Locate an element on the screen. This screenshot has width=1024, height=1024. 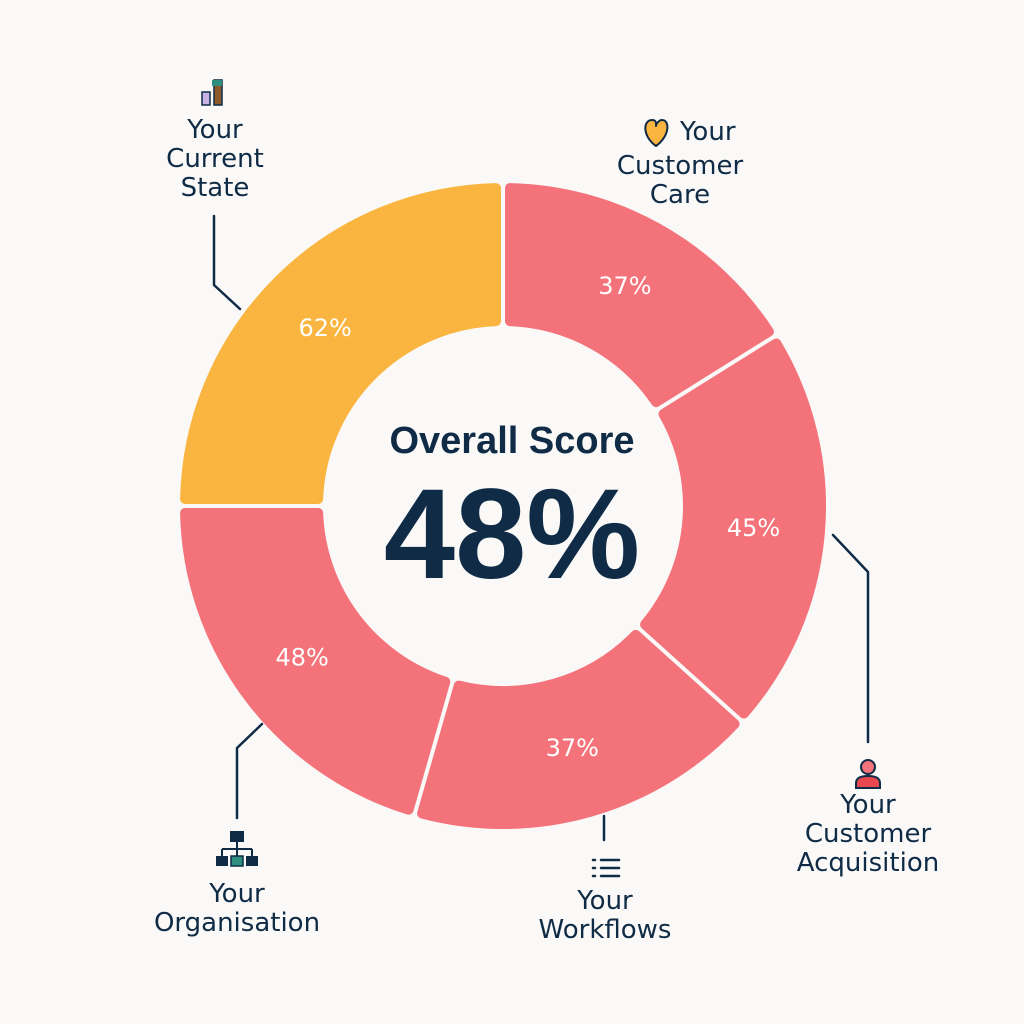
label-organisation: Your Organisation is located at coordinates (237, 908).